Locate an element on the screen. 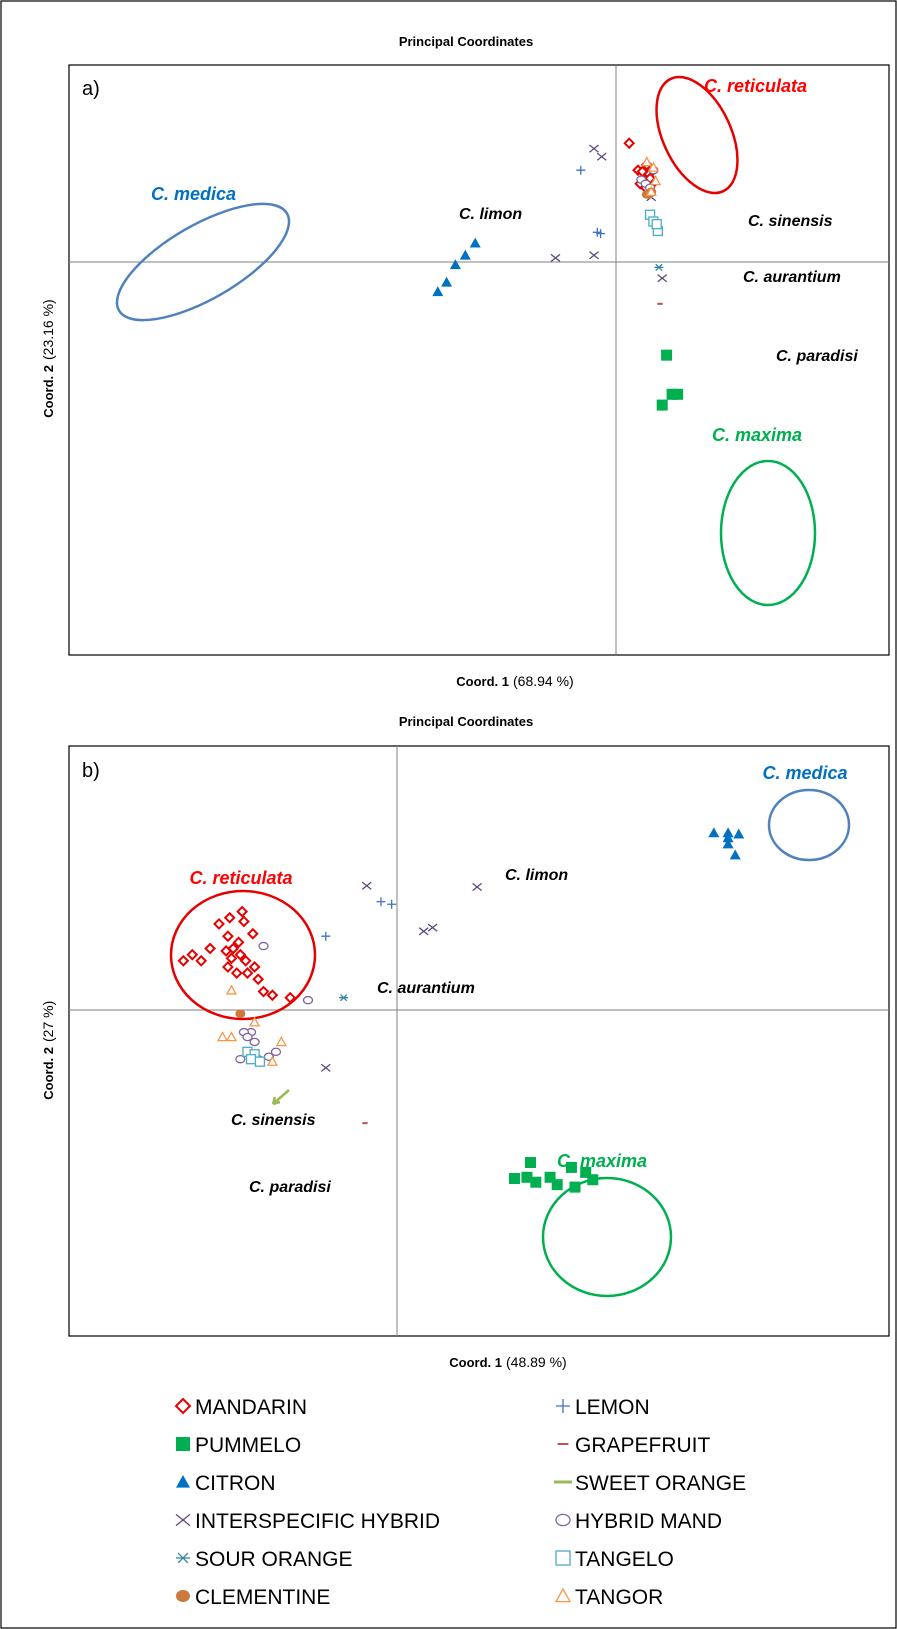  legend-label-hybrid_mand: HYBRID MAND is located at coordinates (648, 1521).